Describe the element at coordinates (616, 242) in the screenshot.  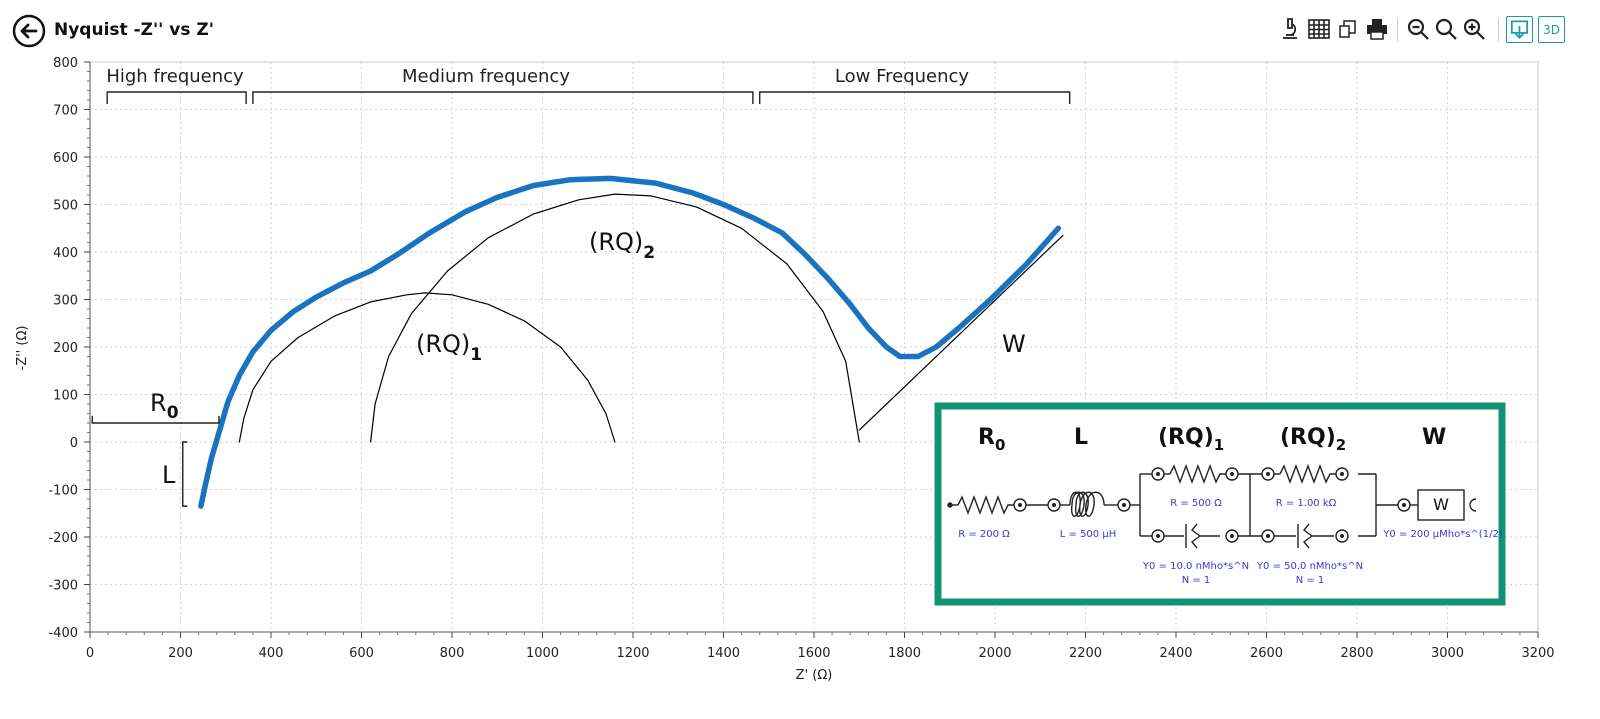
I see `rq2-main: (RQ)` at that location.